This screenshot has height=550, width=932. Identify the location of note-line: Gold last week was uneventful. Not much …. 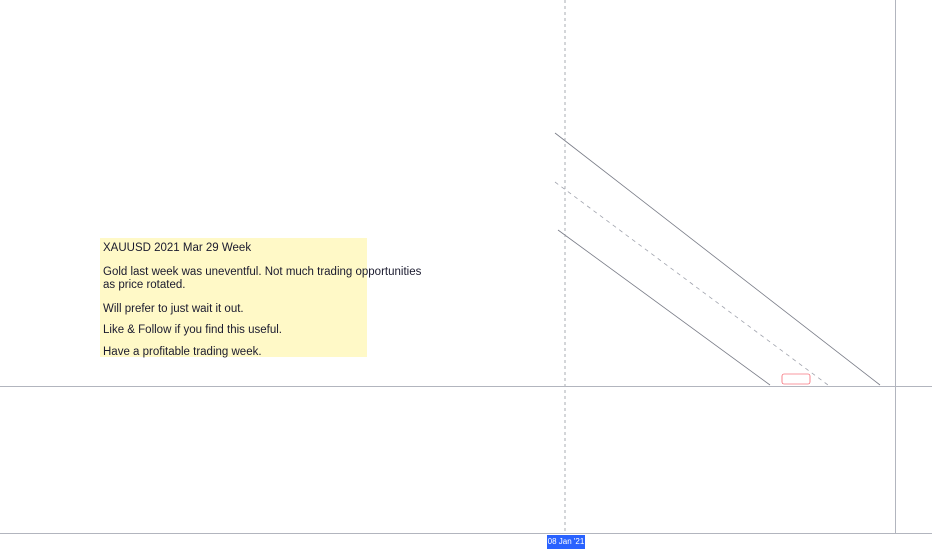
(262, 272).